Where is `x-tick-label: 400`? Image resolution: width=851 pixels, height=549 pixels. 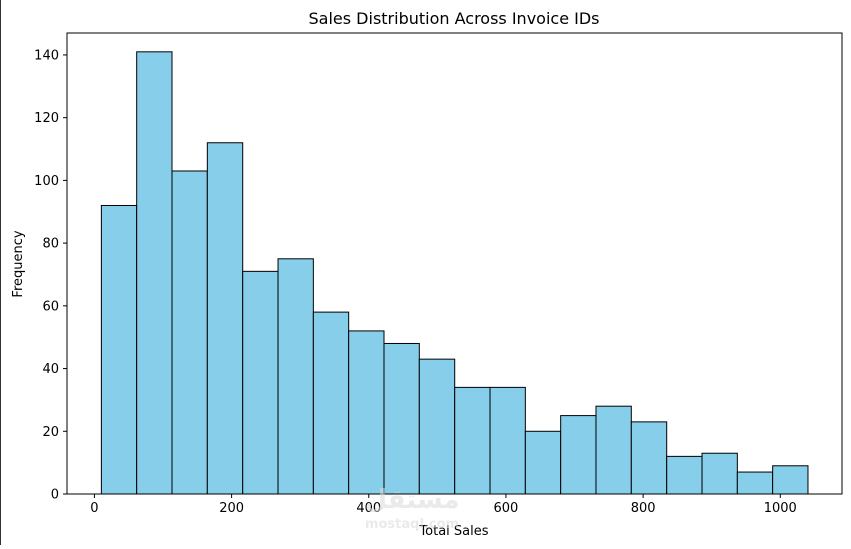 x-tick-label: 400 is located at coordinates (368, 508).